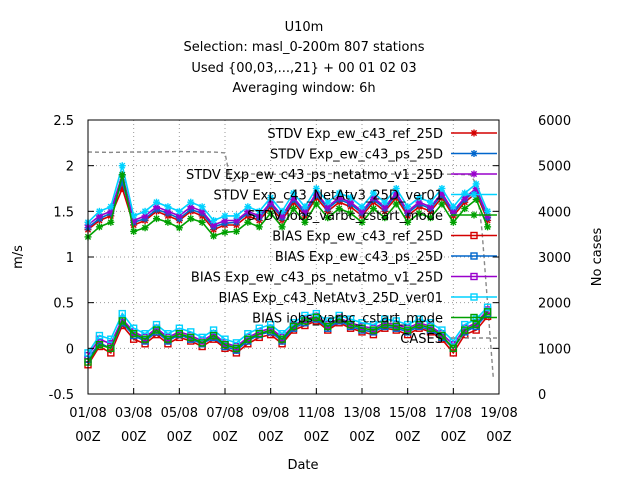  Describe the element at coordinates (304, 47) in the screenshot. I see `chart-subtitle-selection: Selection: masl_0-200m 807 stations` at that location.